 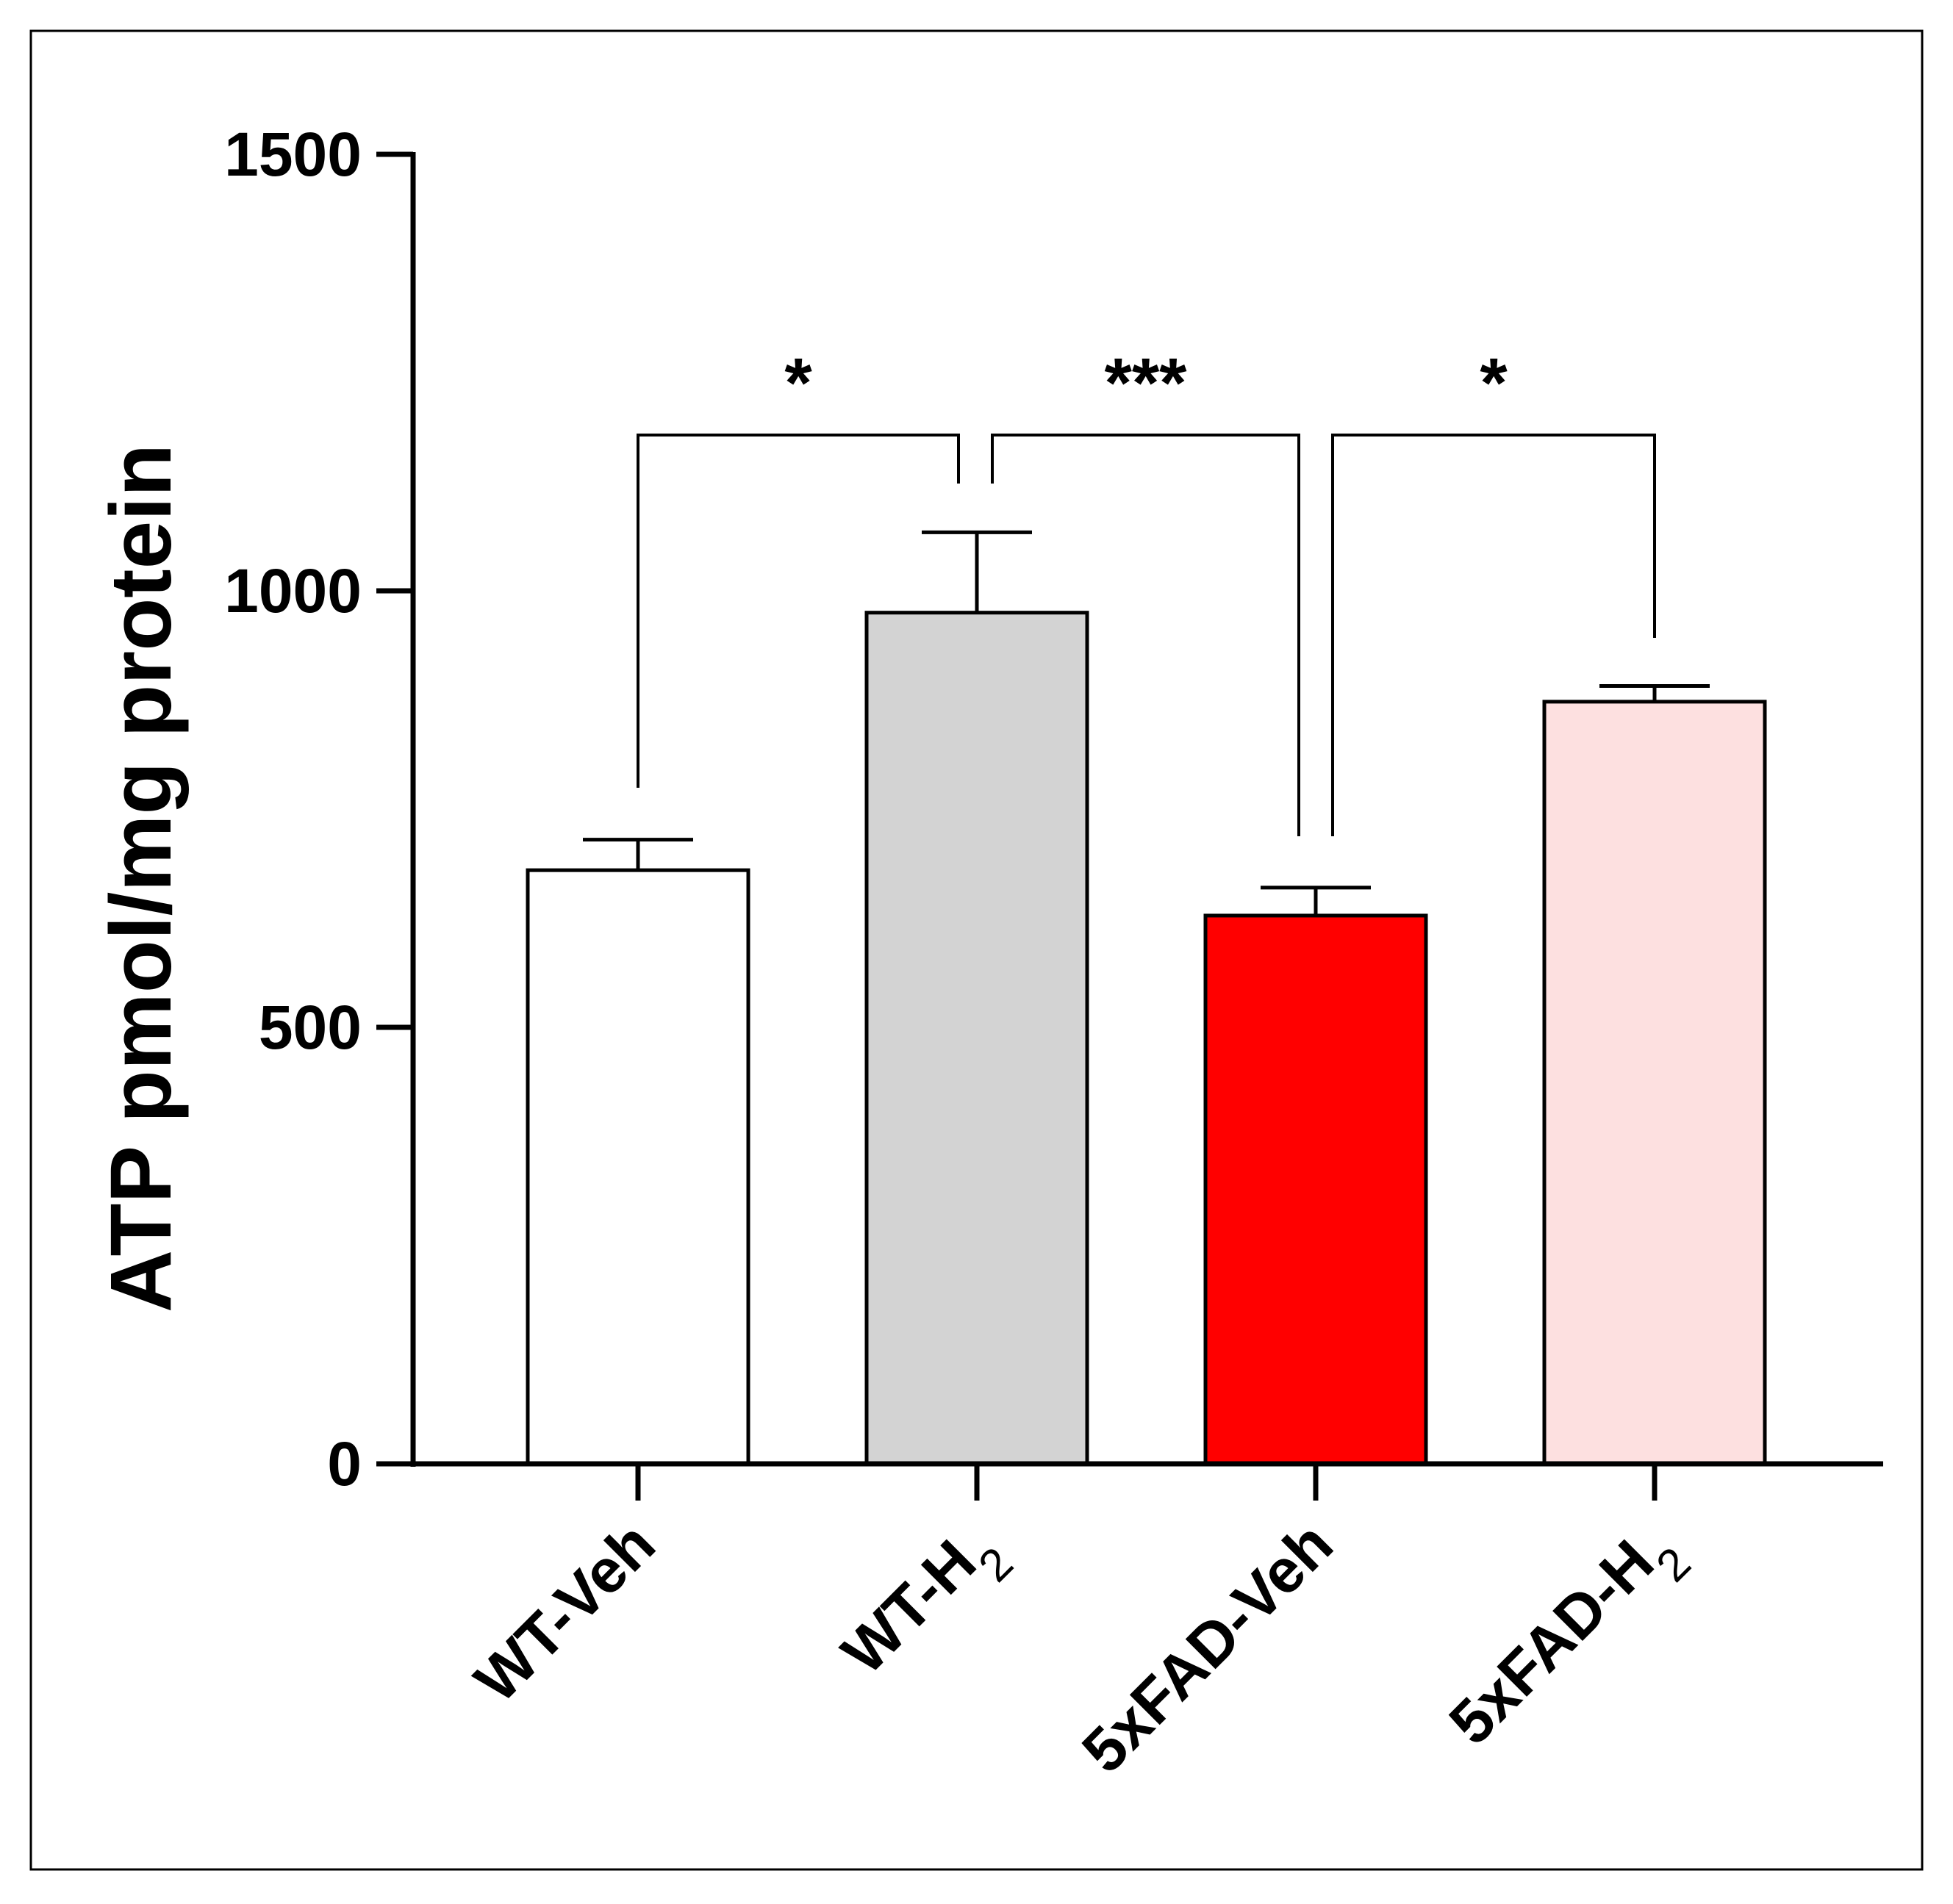 I want to click on y-tick-label-3: 1500, so click(x=293, y=154).